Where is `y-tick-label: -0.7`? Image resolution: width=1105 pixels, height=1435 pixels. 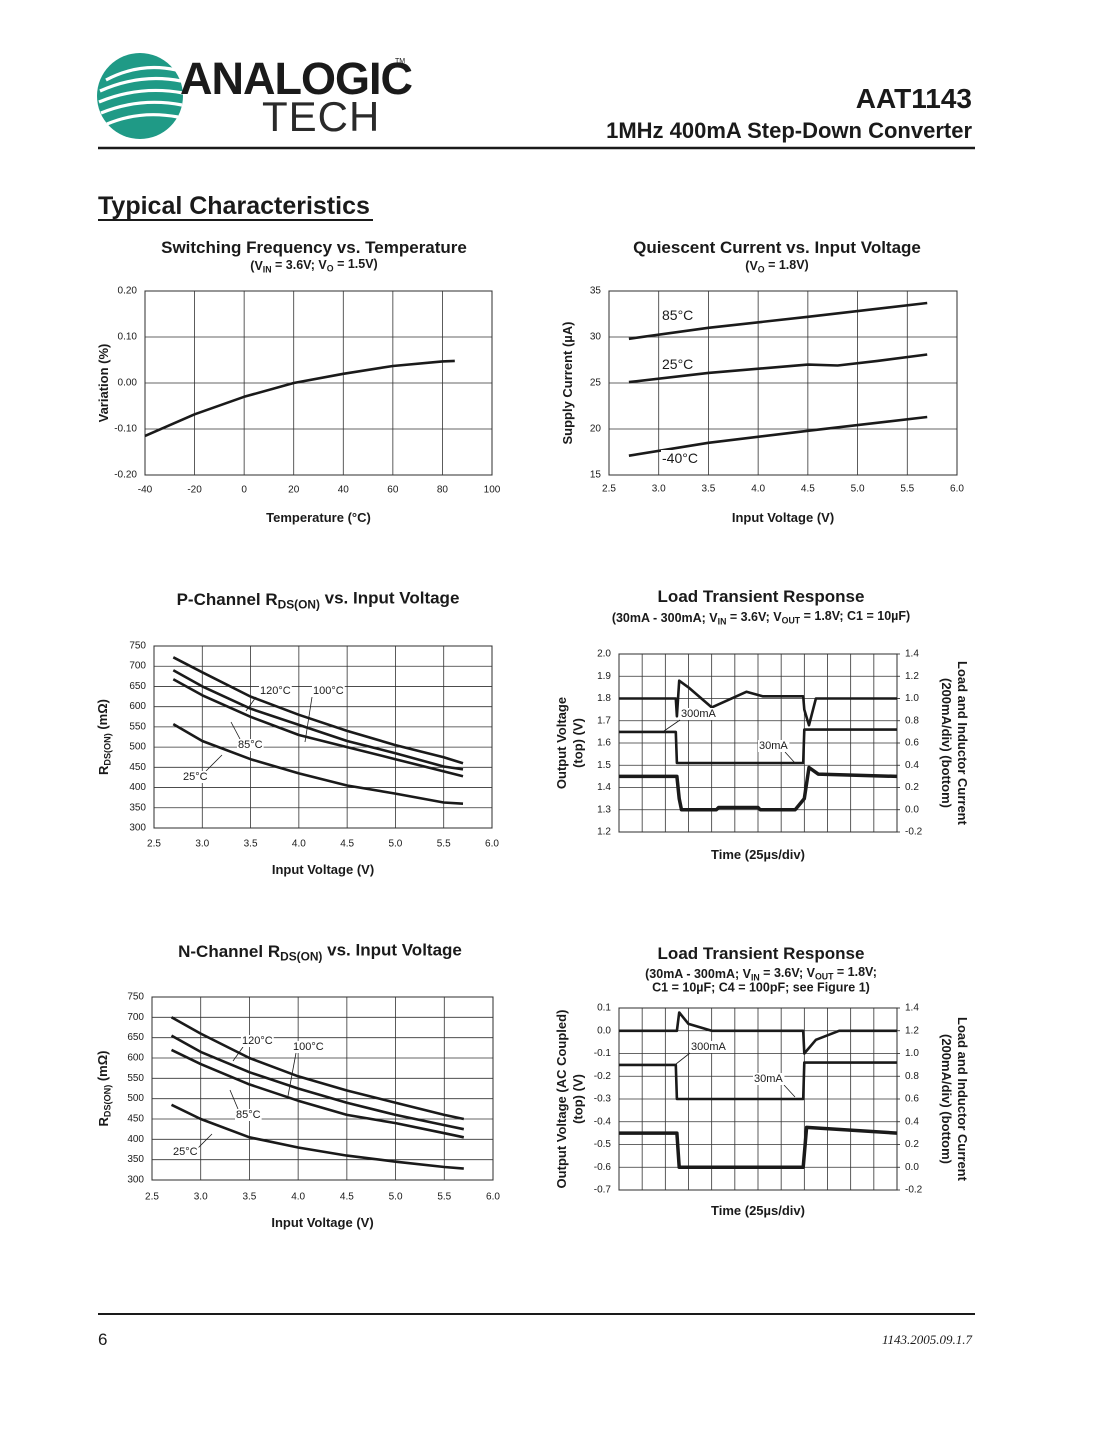
y-tick-label: -0.7 is located at coordinates (603, 1190).